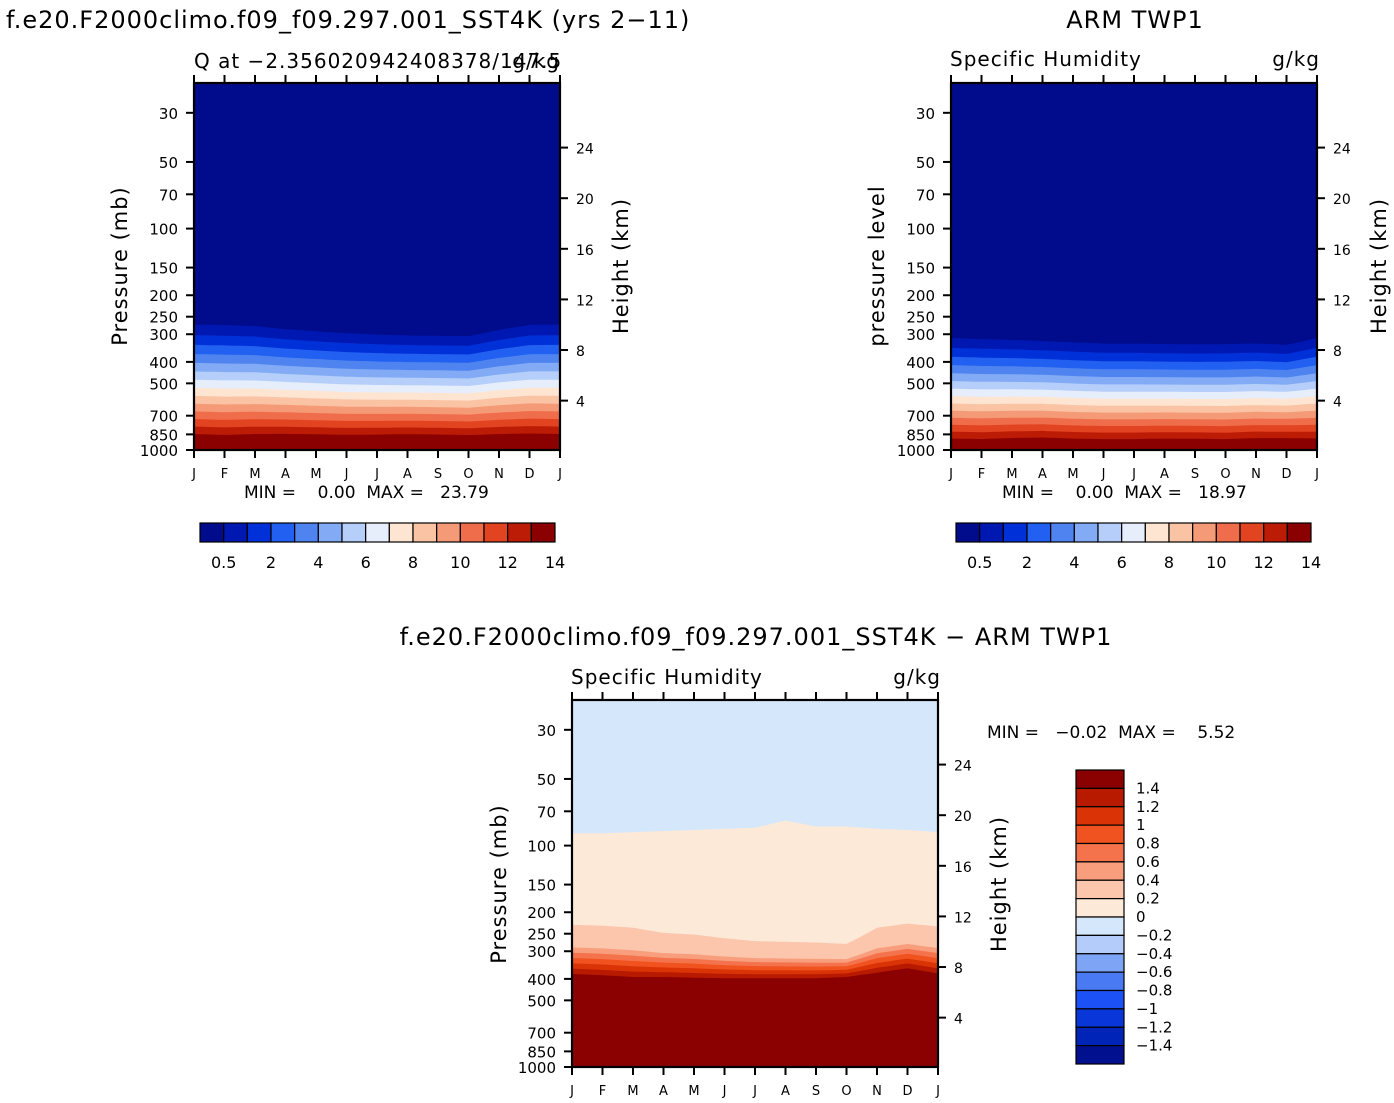  I want to click on model-ptick-label: 250, so click(163, 318).